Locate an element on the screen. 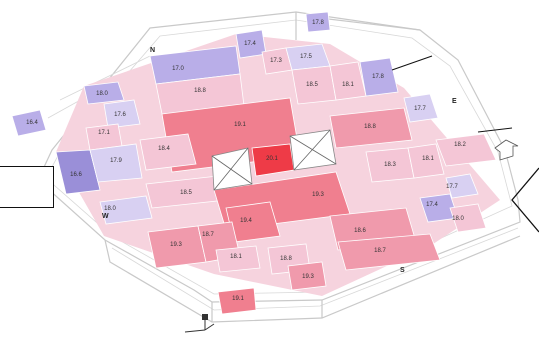  heatmap-cell-a18 is located at coordinates (78, 172).